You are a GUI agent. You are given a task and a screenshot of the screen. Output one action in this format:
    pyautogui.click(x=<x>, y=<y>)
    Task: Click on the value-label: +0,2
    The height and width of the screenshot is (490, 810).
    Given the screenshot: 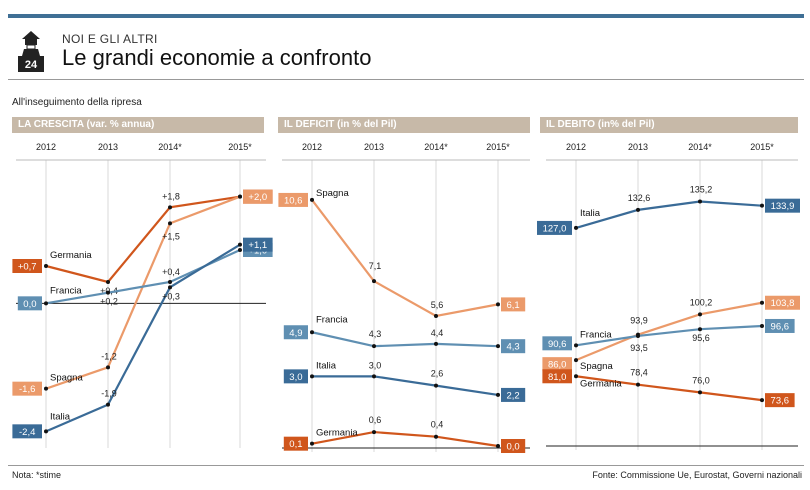 What is the action you would take?
    pyautogui.click(x=109, y=302)
    